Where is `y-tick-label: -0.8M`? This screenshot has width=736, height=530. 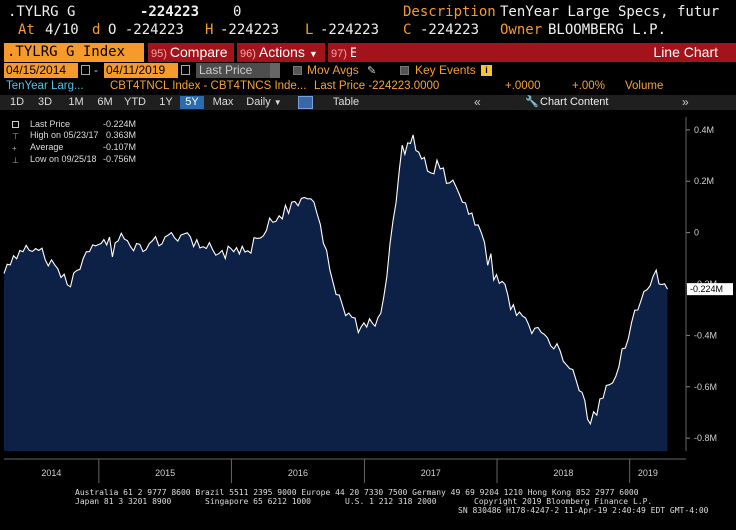 y-tick-label: -0.8M is located at coordinates (705, 438).